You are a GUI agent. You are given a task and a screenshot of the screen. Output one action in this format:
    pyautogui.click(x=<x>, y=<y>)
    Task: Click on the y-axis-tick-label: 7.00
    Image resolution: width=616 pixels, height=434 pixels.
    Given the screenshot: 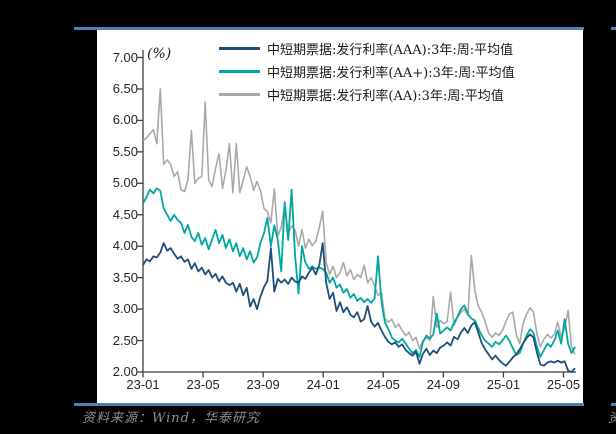 What is the action you would take?
    pyautogui.click(x=125, y=57)
    